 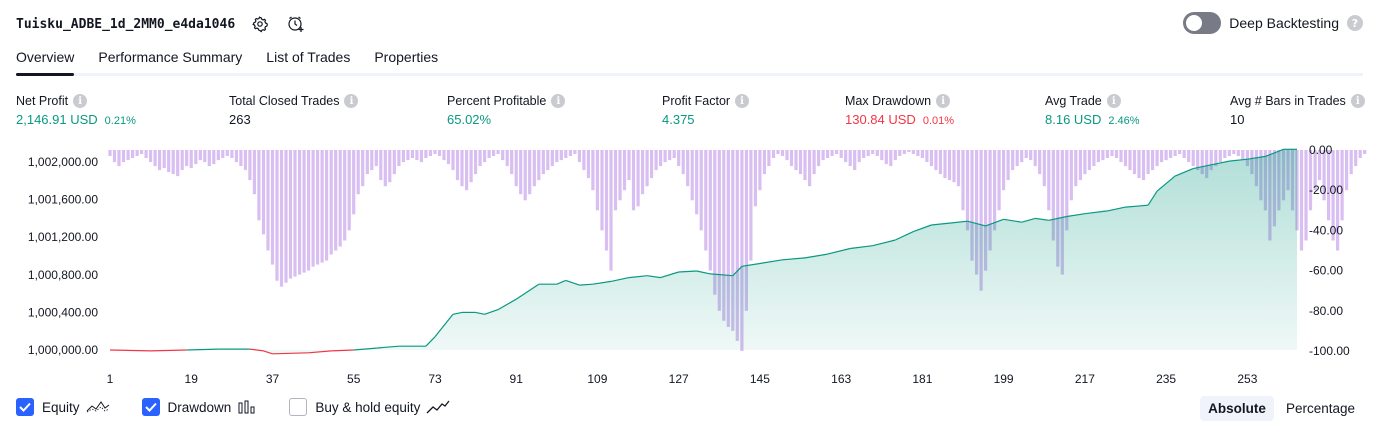 I want to click on tab-list-of-trades: List of Trades, so click(x=308, y=57).